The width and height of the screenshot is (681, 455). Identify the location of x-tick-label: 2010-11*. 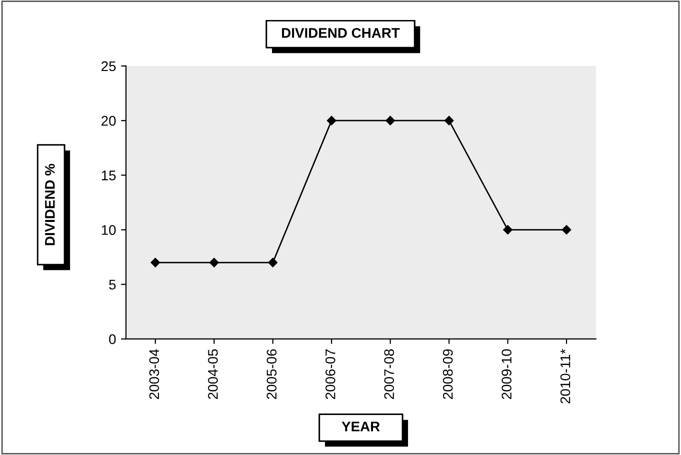
(565, 376).